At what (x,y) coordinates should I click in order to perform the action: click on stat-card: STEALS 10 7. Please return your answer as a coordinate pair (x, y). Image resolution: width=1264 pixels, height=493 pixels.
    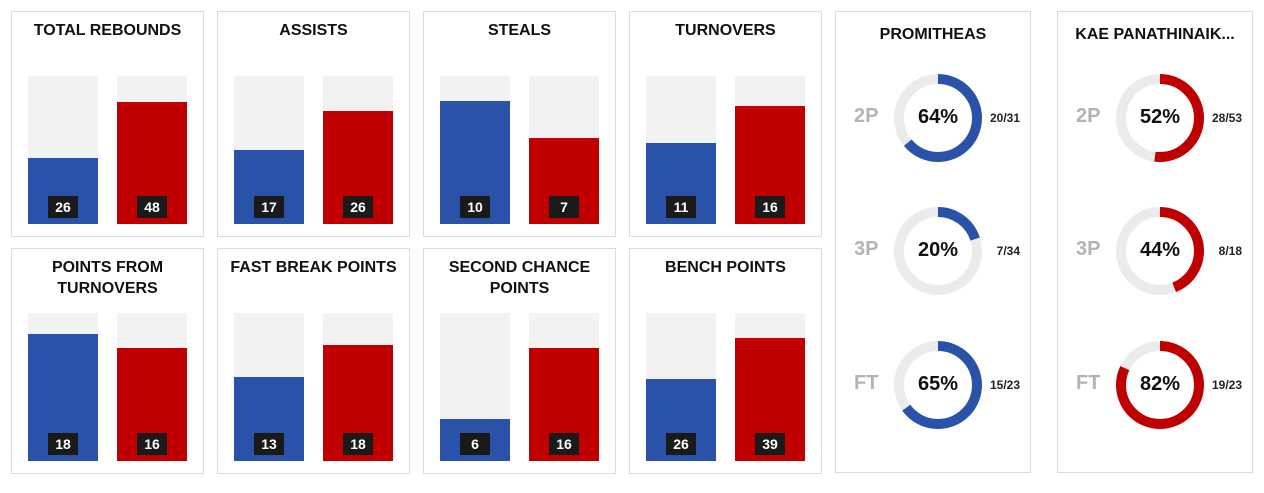
    Looking at the image, I should click on (519, 124).